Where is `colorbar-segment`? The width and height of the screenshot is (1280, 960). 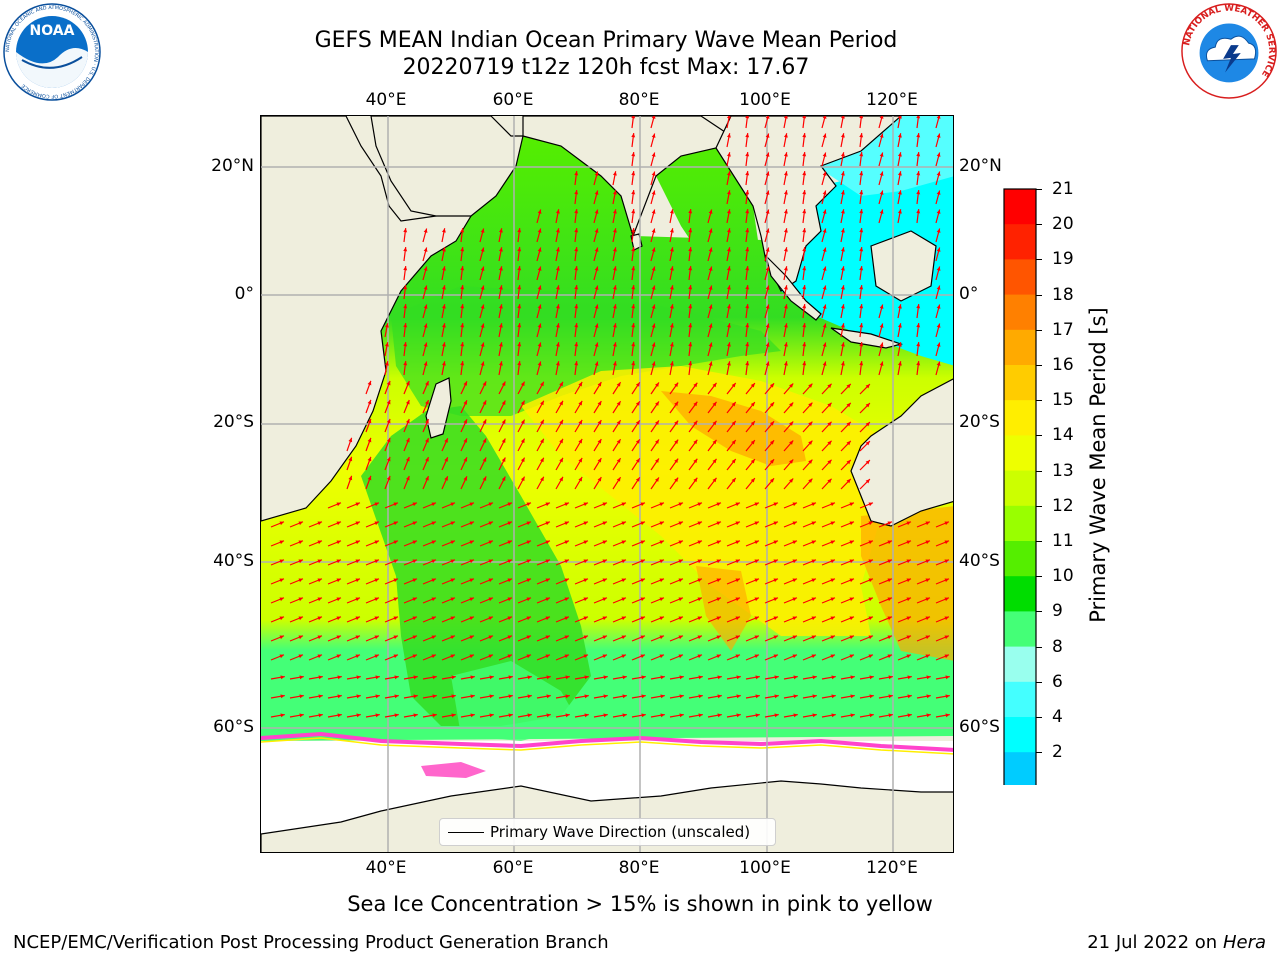
colorbar-segment is located at coordinates (1020, 735).